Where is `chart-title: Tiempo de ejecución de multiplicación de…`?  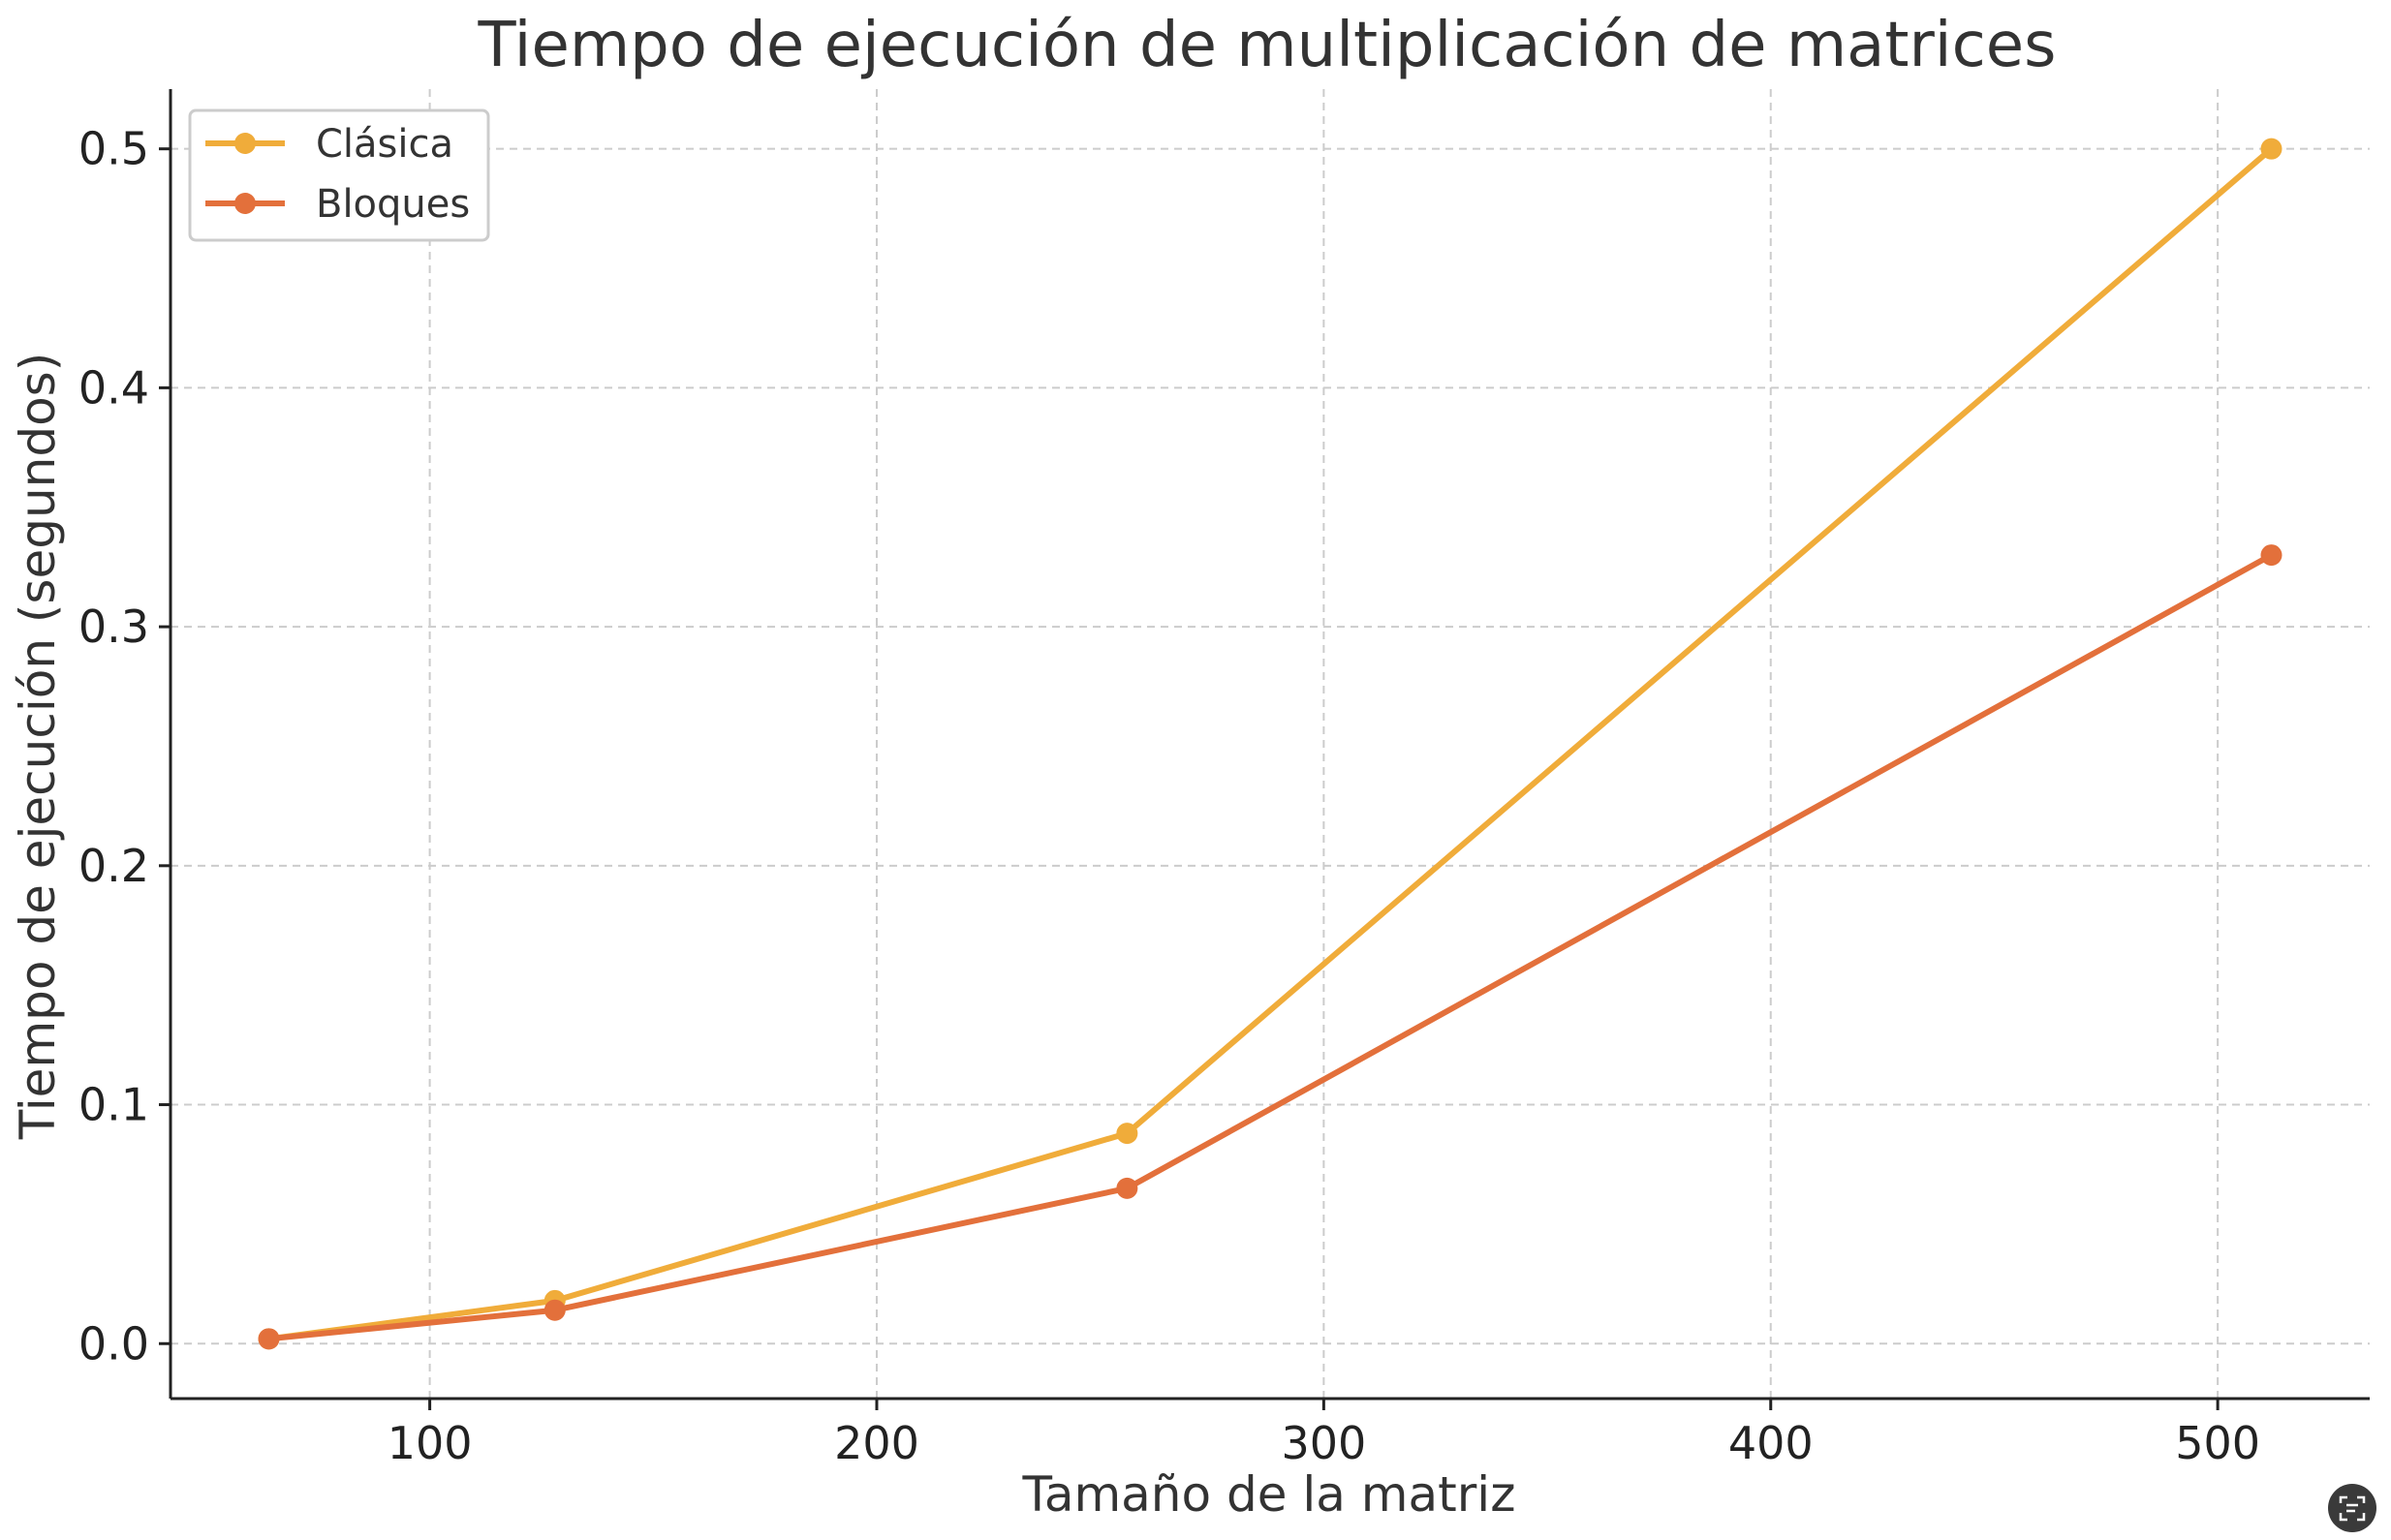 chart-title: Tiempo de ejecución de multiplicación de… is located at coordinates (1267, 46).